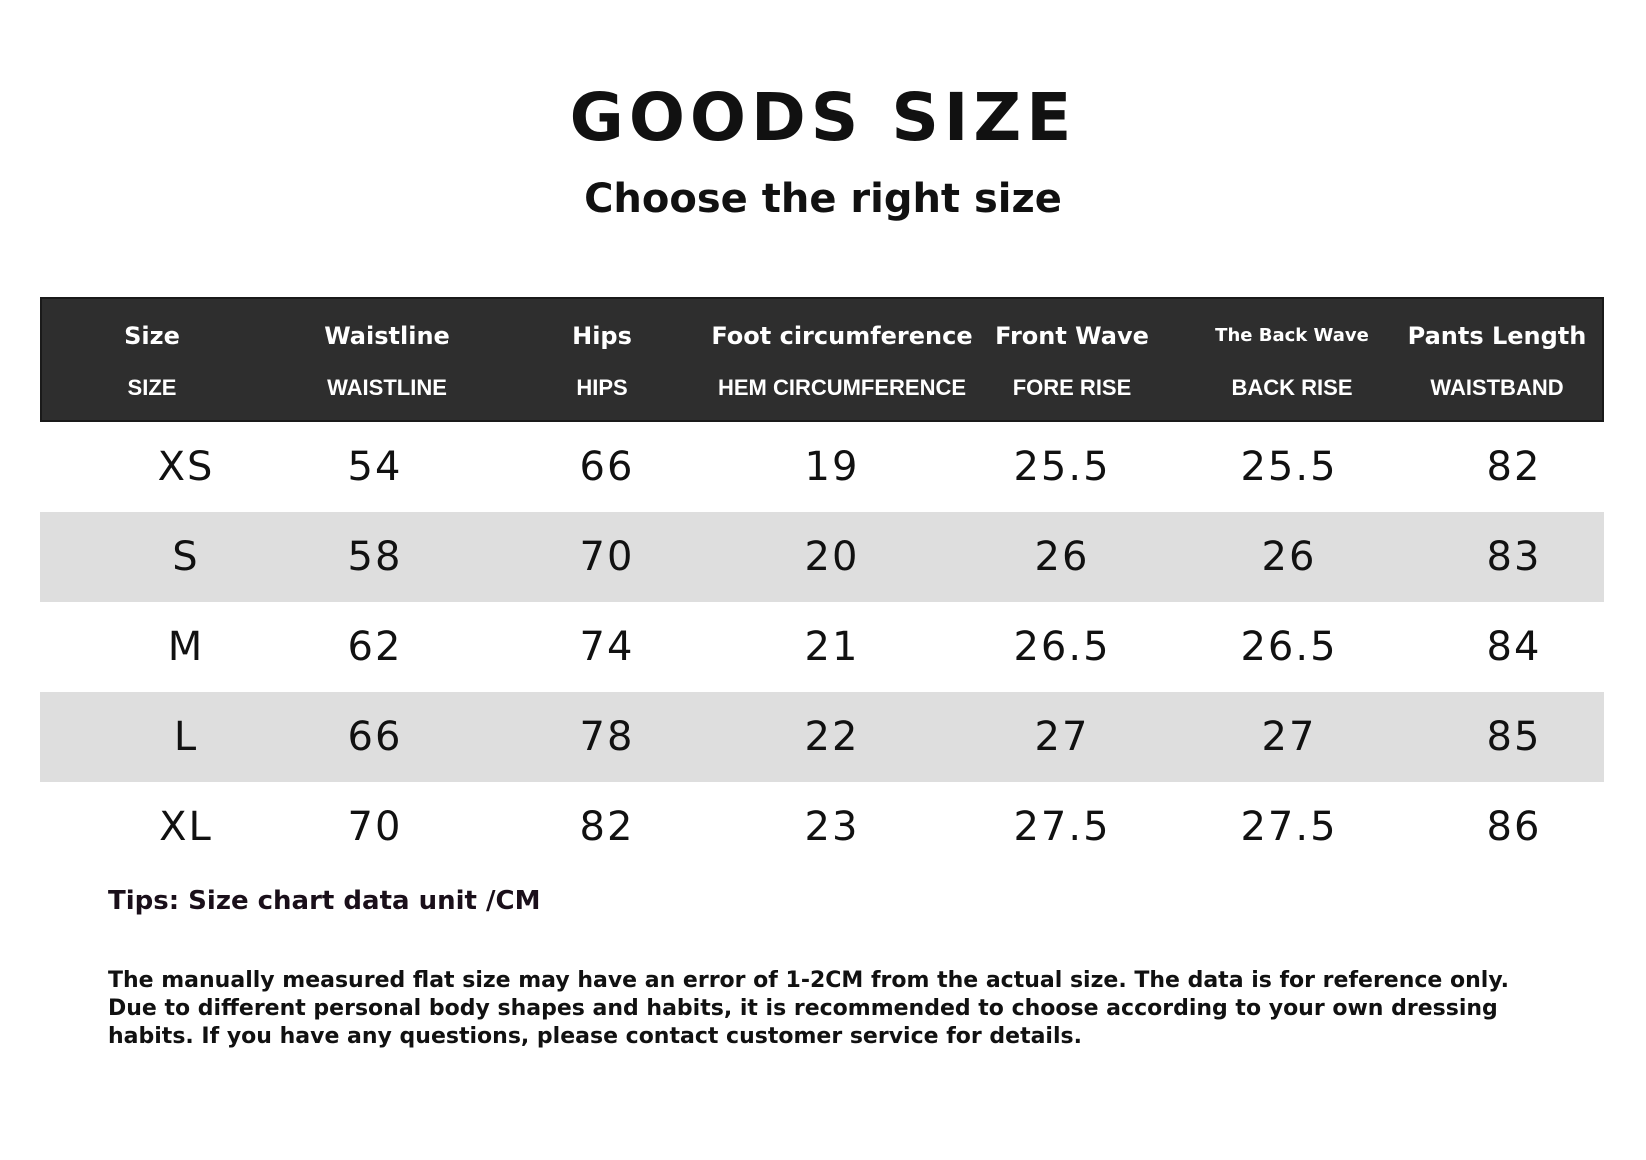  What do you see at coordinates (387, 387) in the screenshot?
I see `column-header-code: WAISTLINE` at bounding box center [387, 387].